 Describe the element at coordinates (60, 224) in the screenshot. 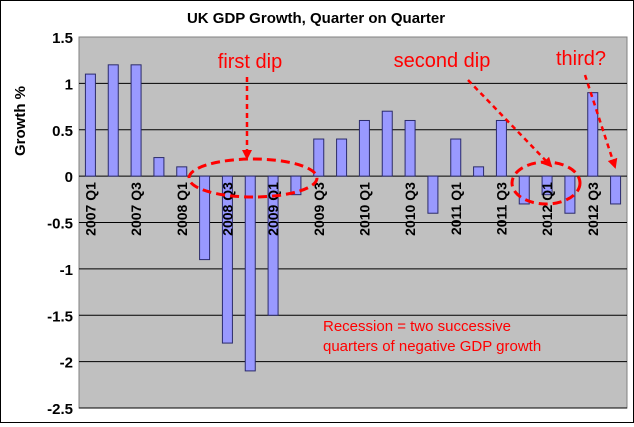

I see `y-tick-label: -0.5` at that location.